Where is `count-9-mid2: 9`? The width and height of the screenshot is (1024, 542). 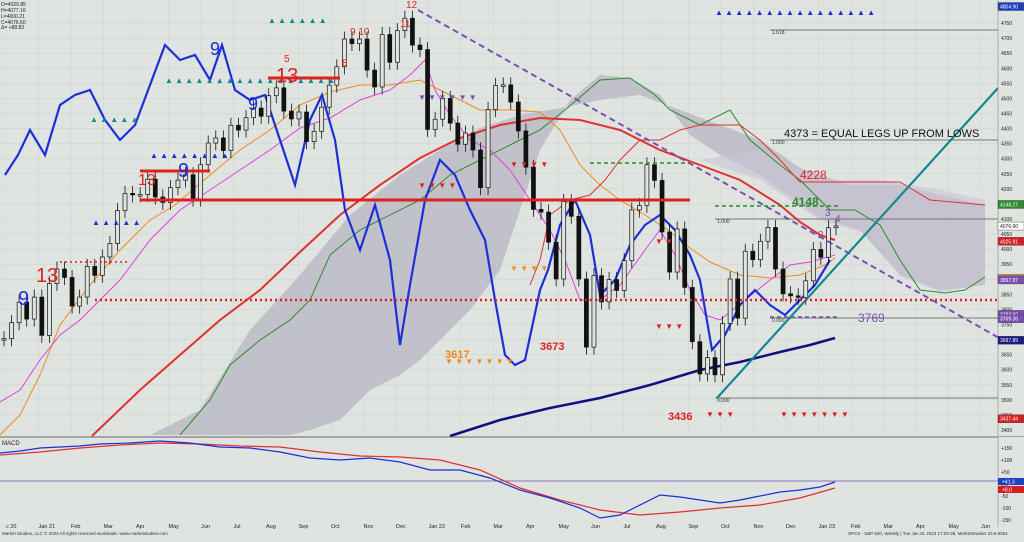 count-9-mid2: 9 is located at coordinates (253, 104).